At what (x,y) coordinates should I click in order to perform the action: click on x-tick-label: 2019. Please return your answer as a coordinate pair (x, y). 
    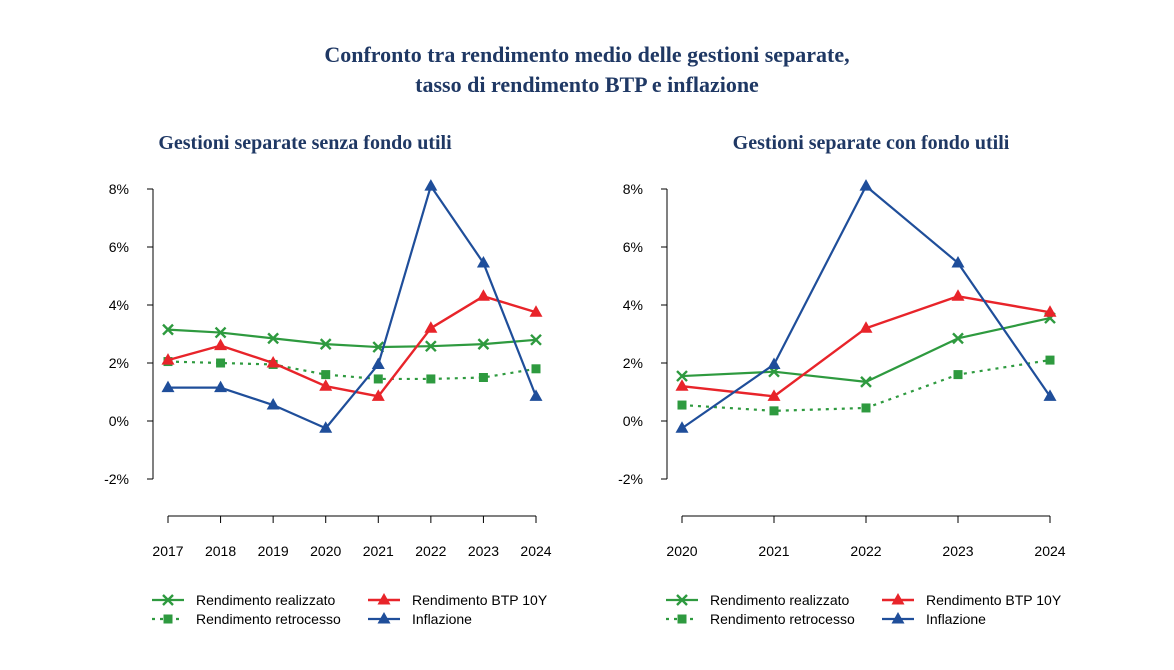
    Looking at the image, I should click on (273, 551).